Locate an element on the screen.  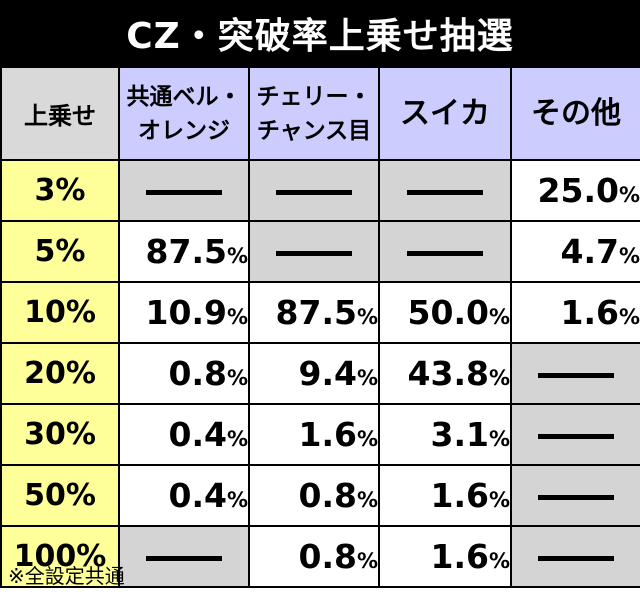
table-row: 10% 10.9% 87.5% 50.0% 1.6% is located at coordinates (320, 312).